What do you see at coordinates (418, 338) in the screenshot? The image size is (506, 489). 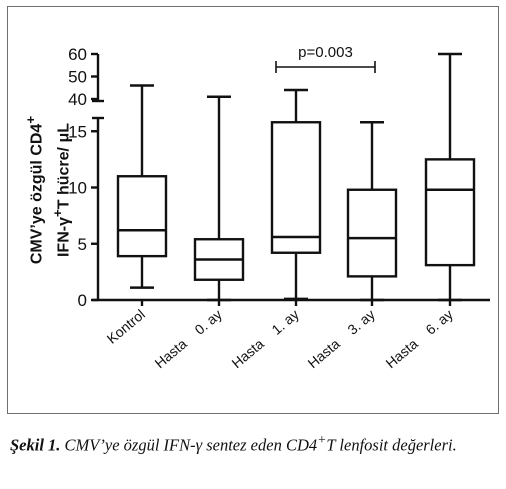 I see `x-tick-label: Hasta 6. ay` at bounding box center [418, 338].